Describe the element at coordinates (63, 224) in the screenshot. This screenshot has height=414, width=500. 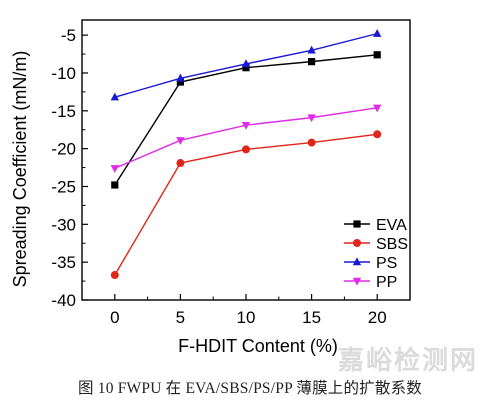
I see `y-tick-label: -30` at that location.